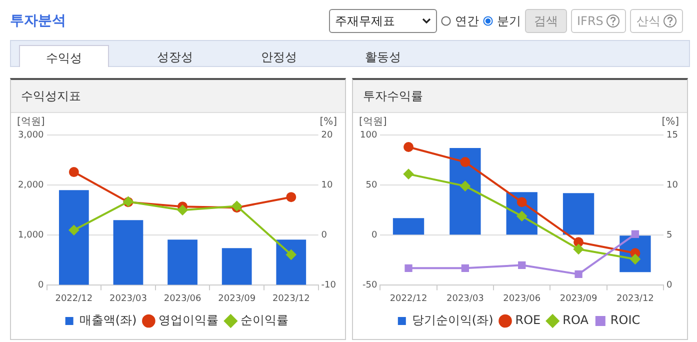 The width and height of the screenshot is (697, 342). Describe the element at coordinates (31, 135) in the screenshot. I see `y-tick-label: 3,000` at that location.